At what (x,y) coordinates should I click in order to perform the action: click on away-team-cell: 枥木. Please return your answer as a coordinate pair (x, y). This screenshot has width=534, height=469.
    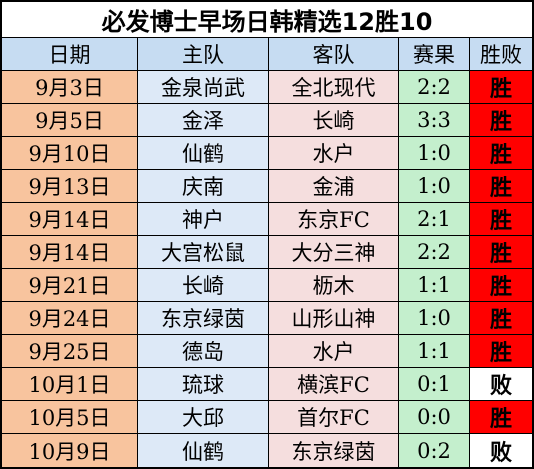
    Looking at the image, I should click on (334, 285).